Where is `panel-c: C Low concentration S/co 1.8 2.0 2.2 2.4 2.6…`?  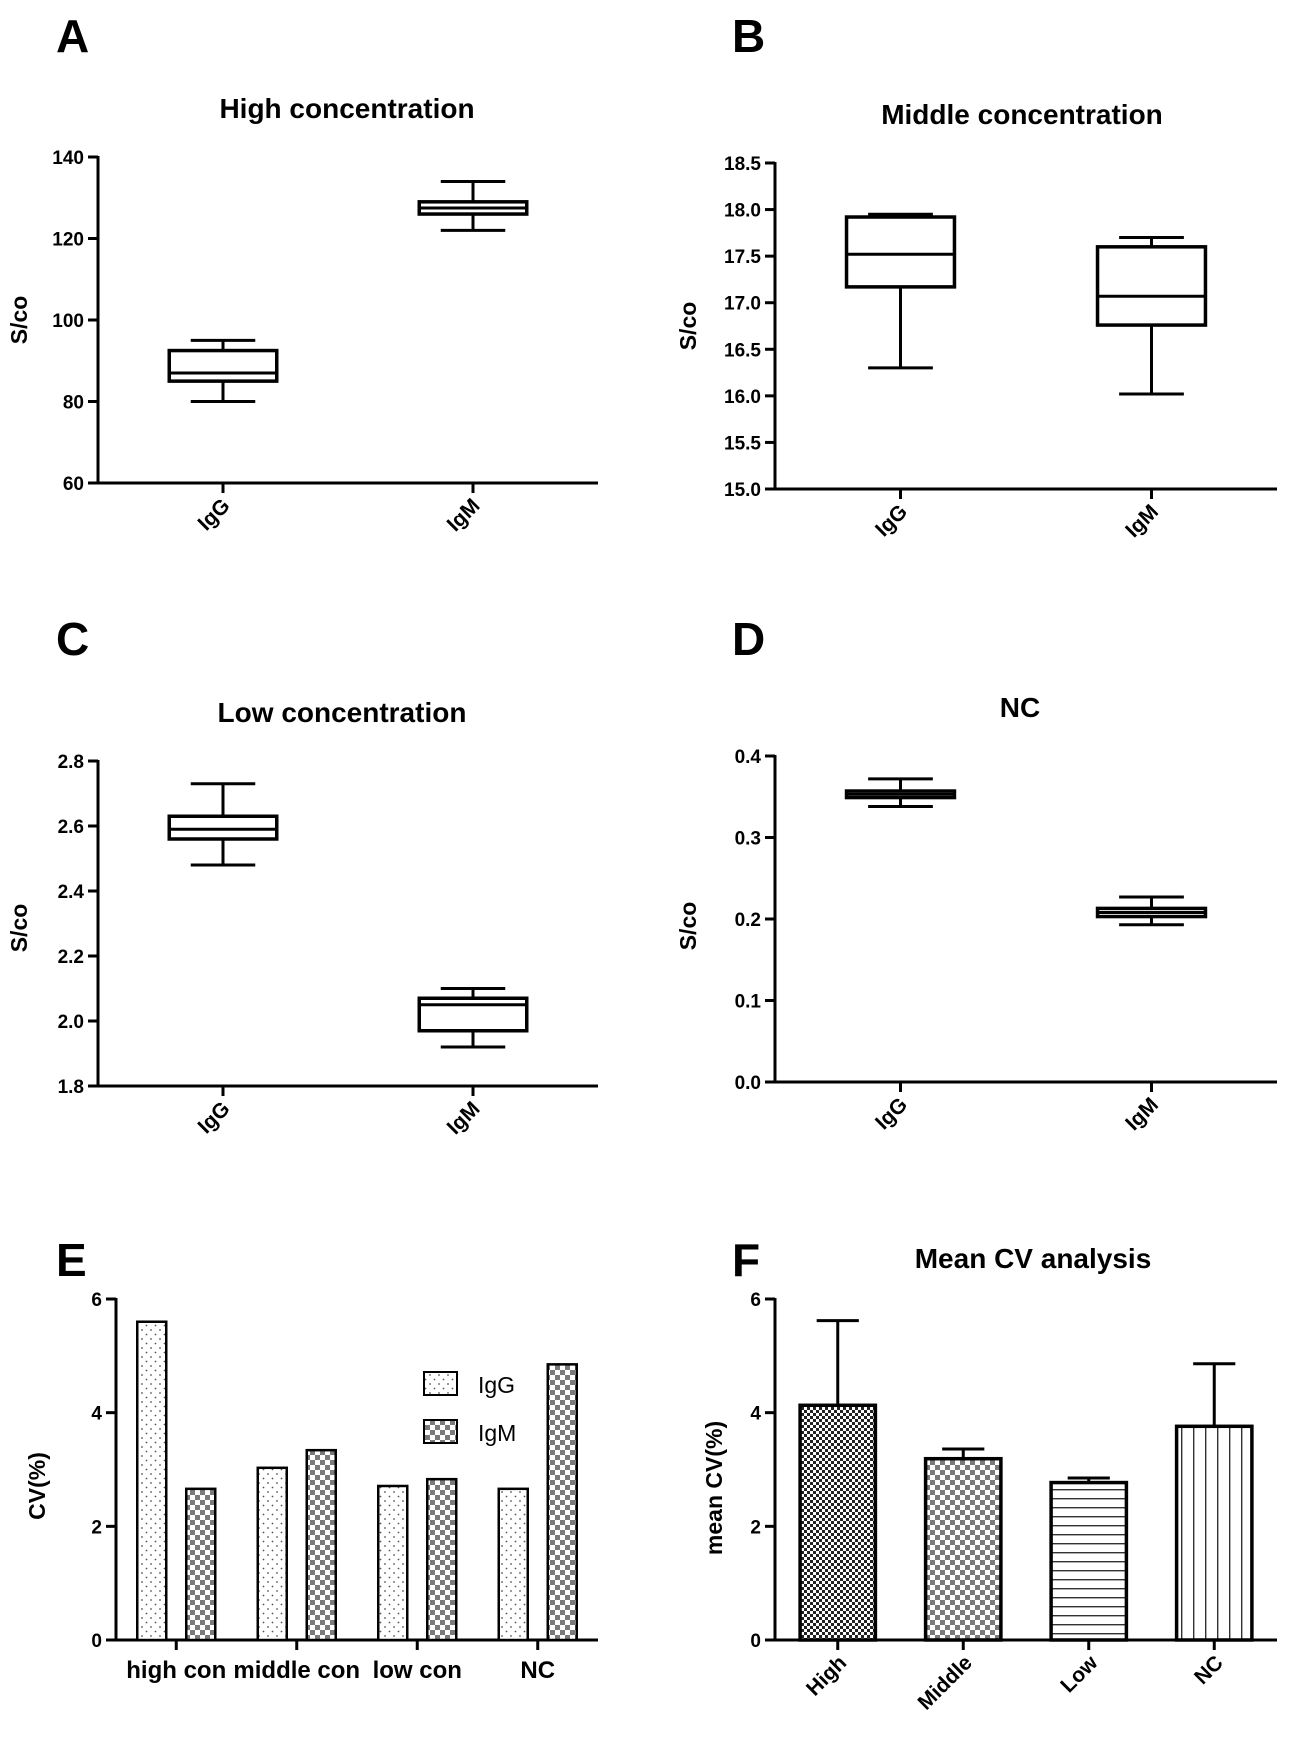 panel-c: C Low concentration S/co 1.8 2.0 2.2 2.4 2.6… is located at coordinates (302, 876).